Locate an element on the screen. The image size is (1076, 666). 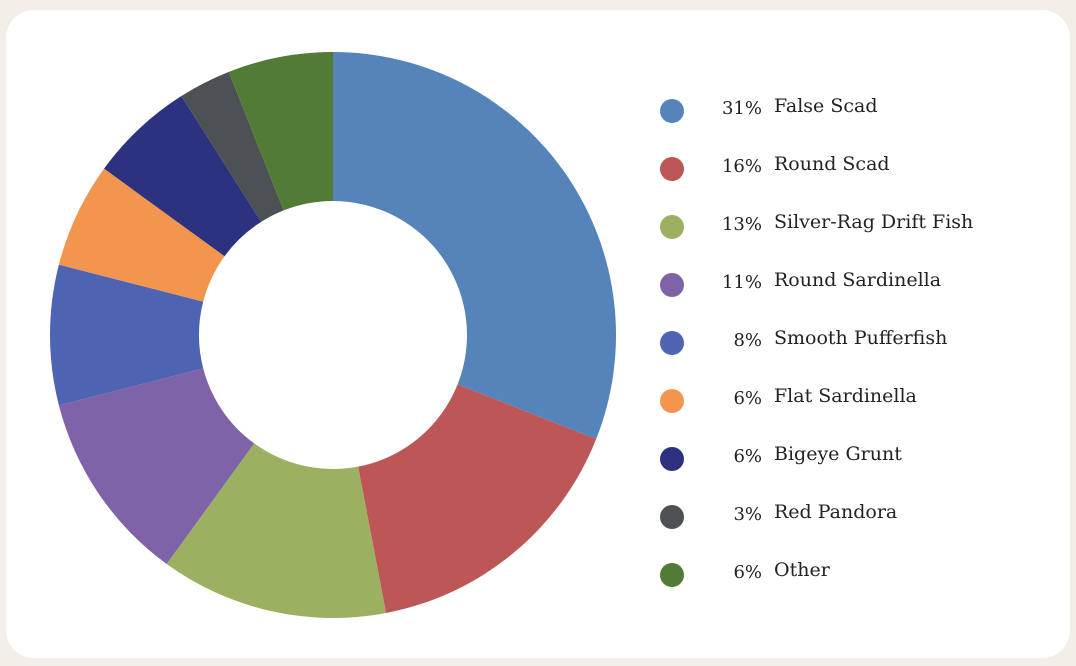
legend-label: Bigeye Grunt is located at coordinates (838, 454).